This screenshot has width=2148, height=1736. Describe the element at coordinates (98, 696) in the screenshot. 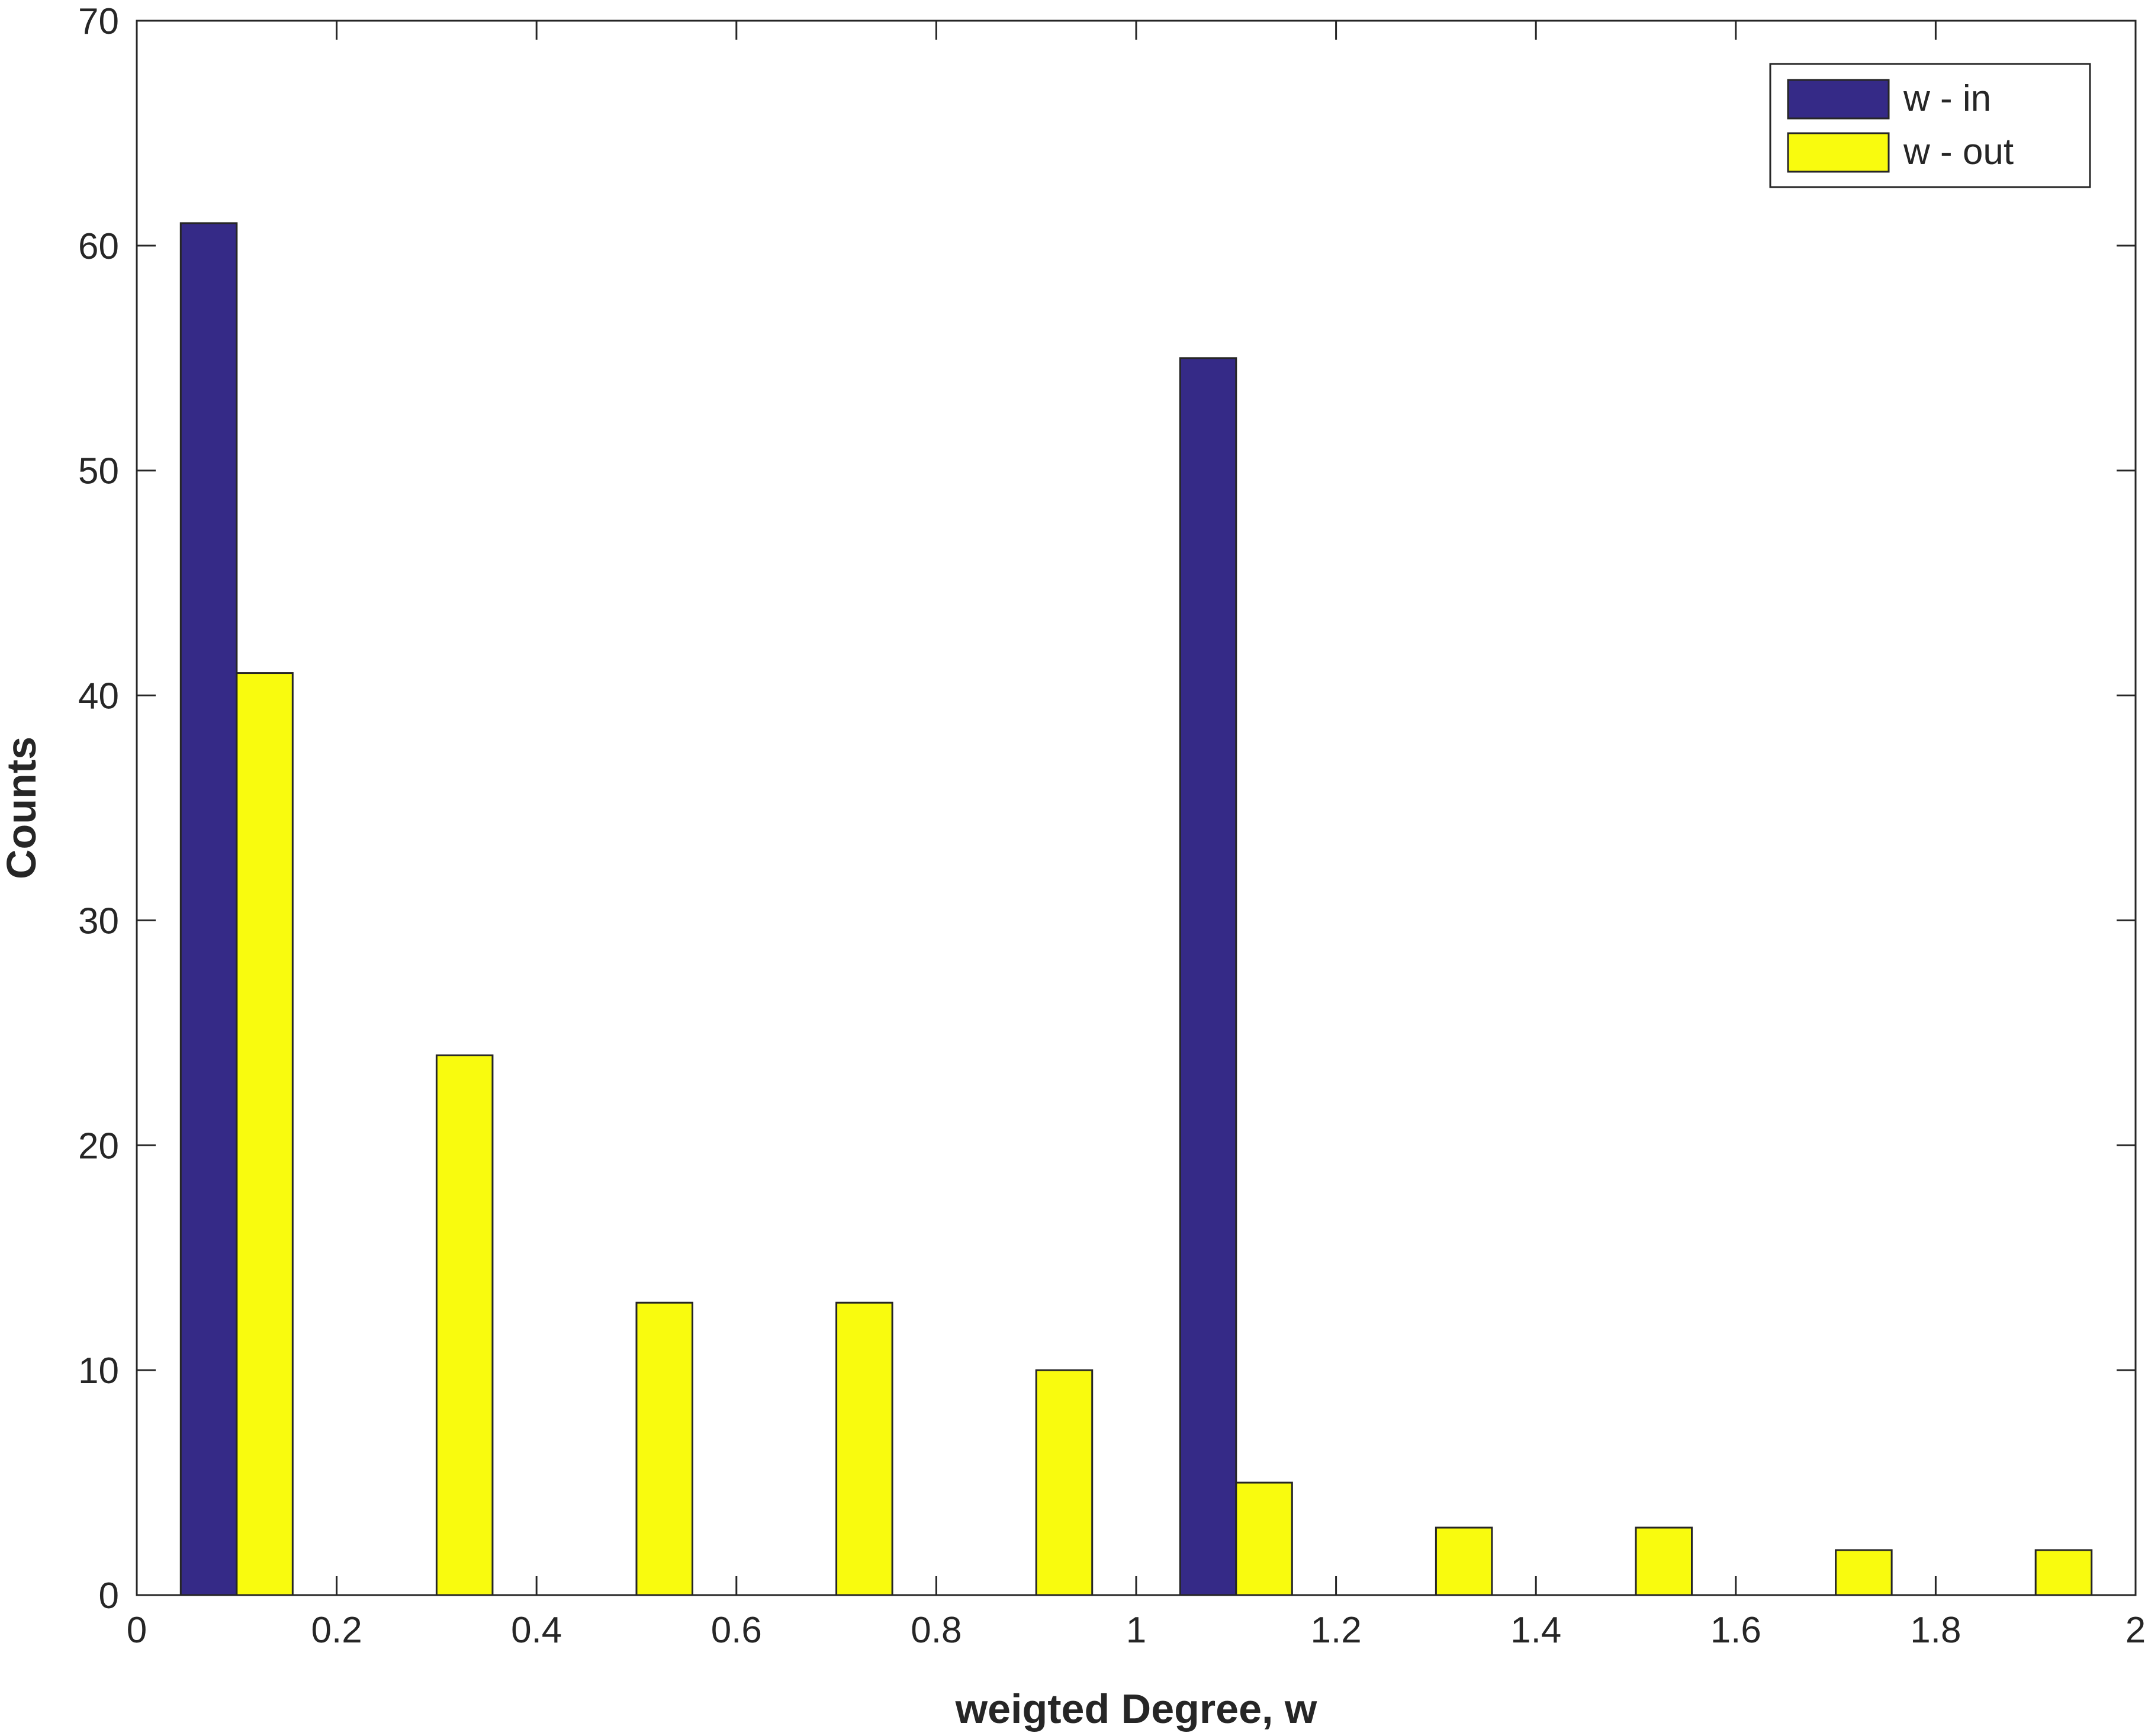

I see `y-tick-label-4: 40` at that location.